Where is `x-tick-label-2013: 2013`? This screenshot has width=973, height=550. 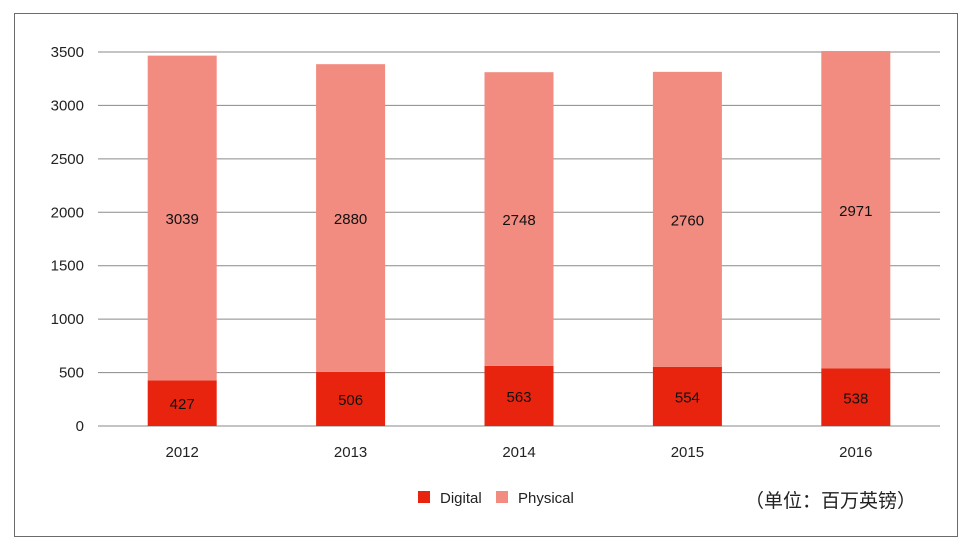 x-tick-label-2013: 2013 is located at coordinates (350, 452).